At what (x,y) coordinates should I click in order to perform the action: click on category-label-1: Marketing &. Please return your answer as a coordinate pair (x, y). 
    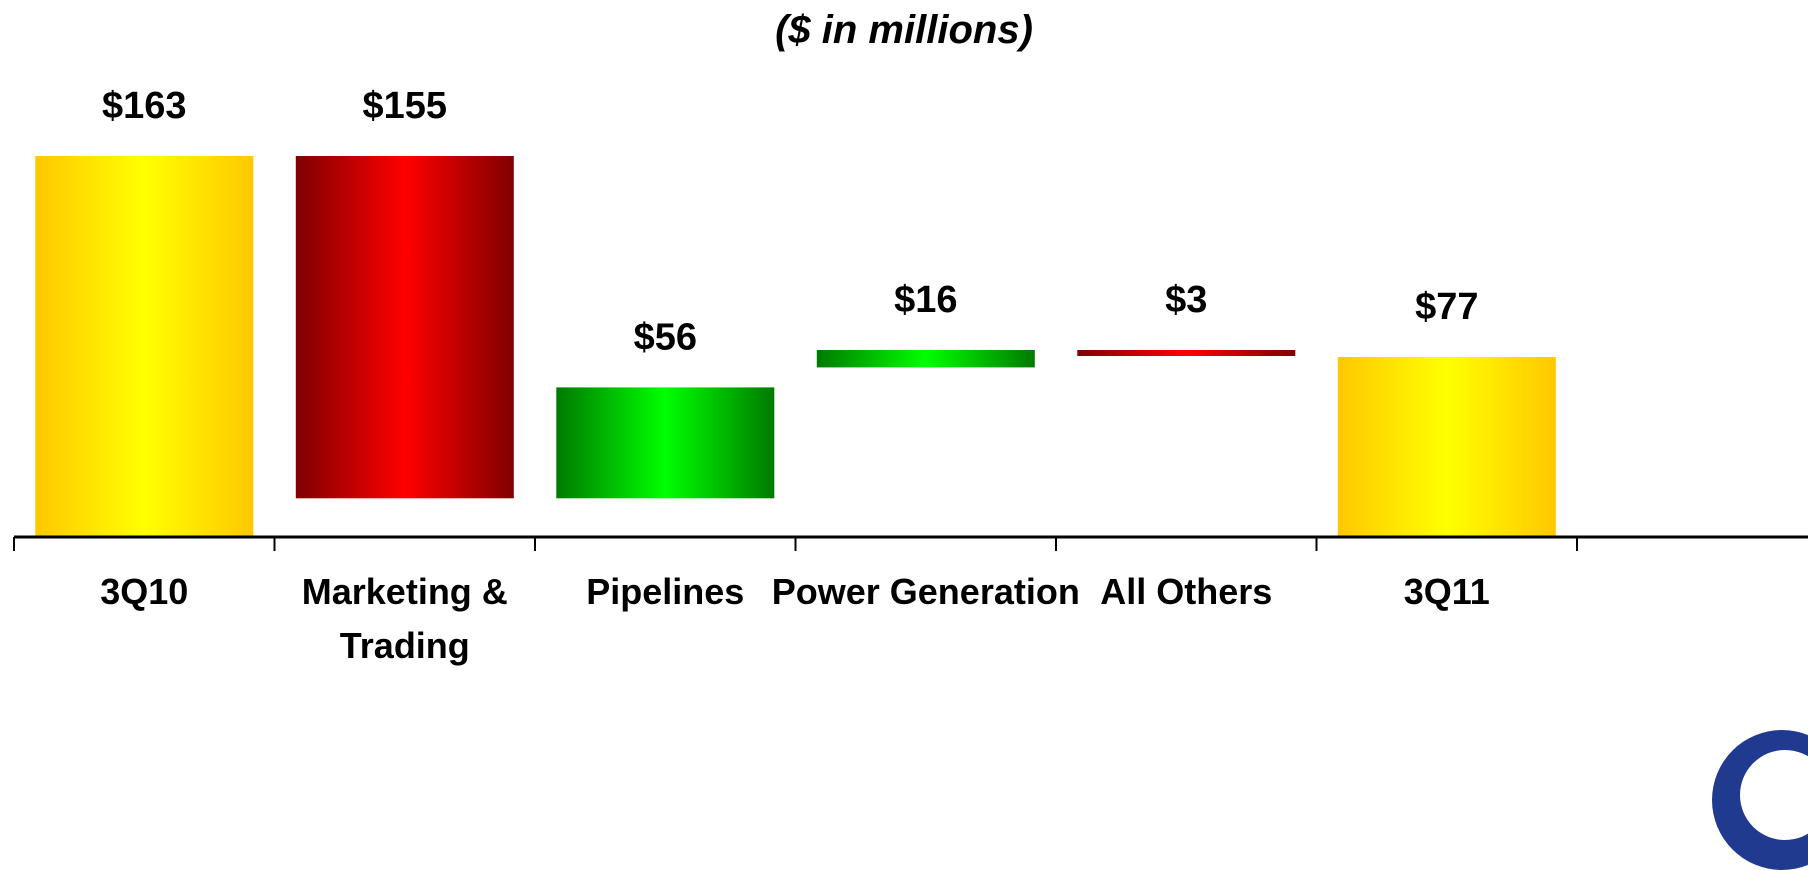
    Looking at the image, I should click on (405, 591).